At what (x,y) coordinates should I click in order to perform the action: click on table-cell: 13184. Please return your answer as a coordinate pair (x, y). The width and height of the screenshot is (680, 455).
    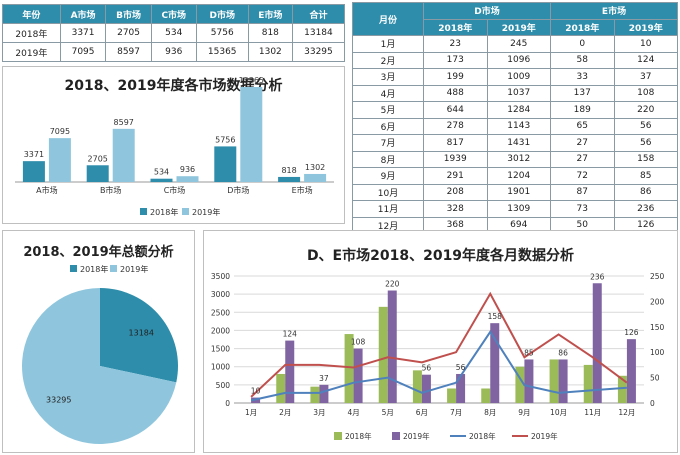
    Looking at the image, I should click on (318, 33).